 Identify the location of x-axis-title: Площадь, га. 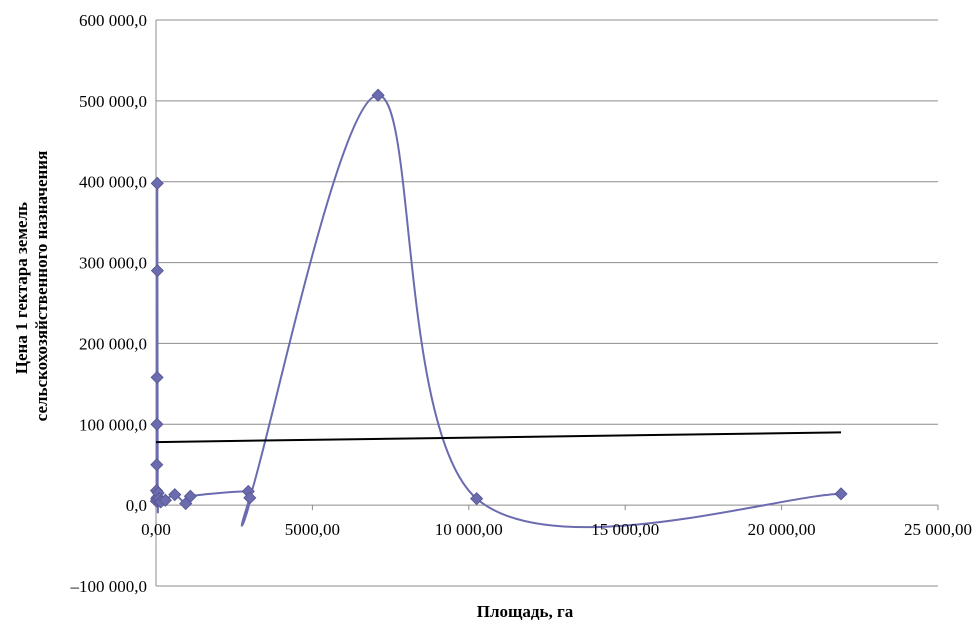
(525, 611).